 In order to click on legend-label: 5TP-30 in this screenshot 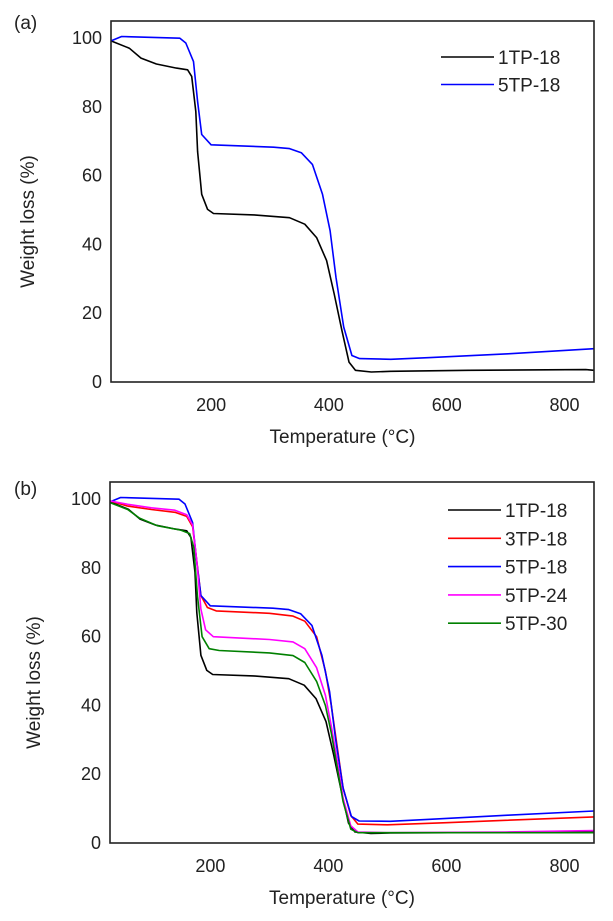, I will do `click(536, 624)`.